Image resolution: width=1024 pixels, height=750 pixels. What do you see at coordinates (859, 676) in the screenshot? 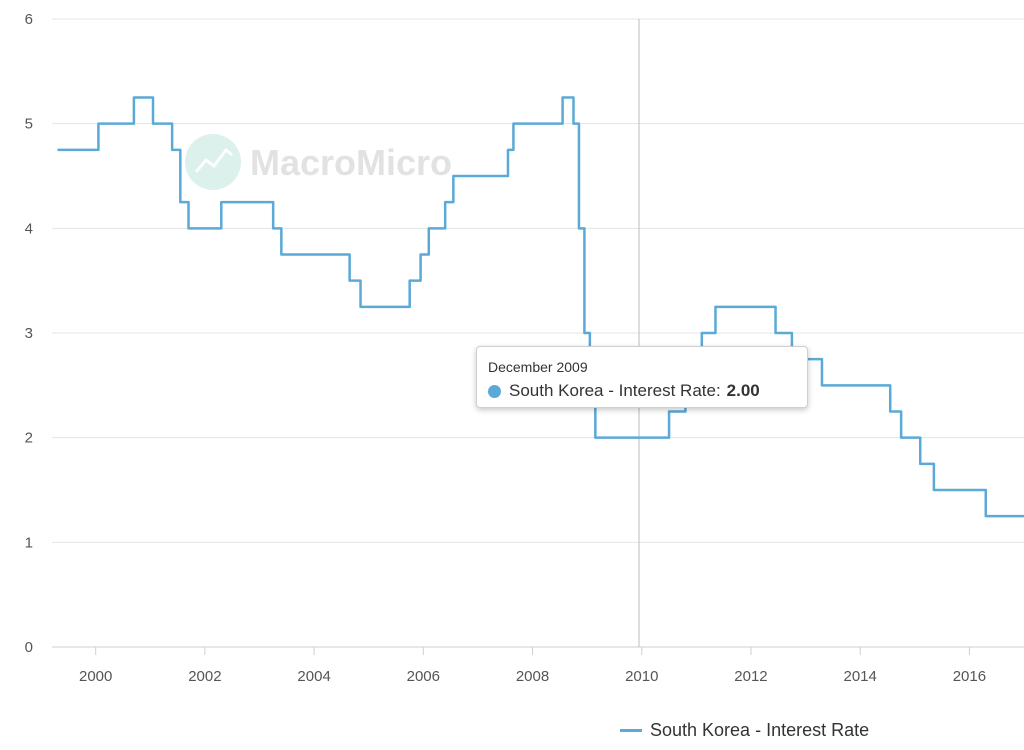
I see `x-tick-label: 2014` at bounding box center [859, 676].